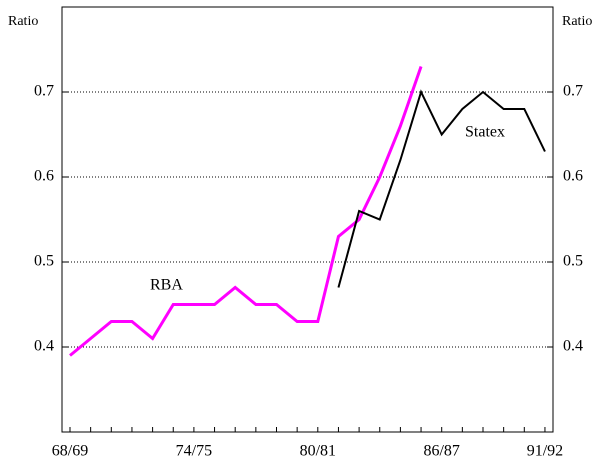 Image resolution: width=616 pixels, height=466 pixels. What do you see at coordinates (573, 176) in the screenshot?
I see `y2-tick-label: 0.6` at bounding box center [573, 176].